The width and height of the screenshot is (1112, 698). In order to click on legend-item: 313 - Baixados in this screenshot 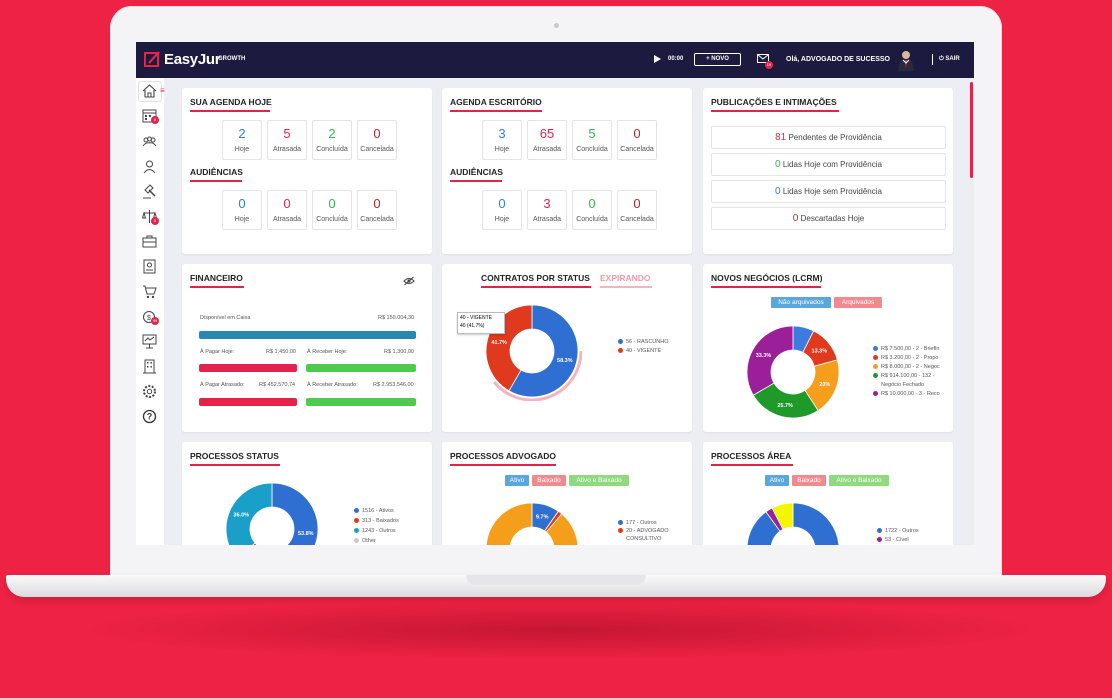, I will do `click(376, 521)`.